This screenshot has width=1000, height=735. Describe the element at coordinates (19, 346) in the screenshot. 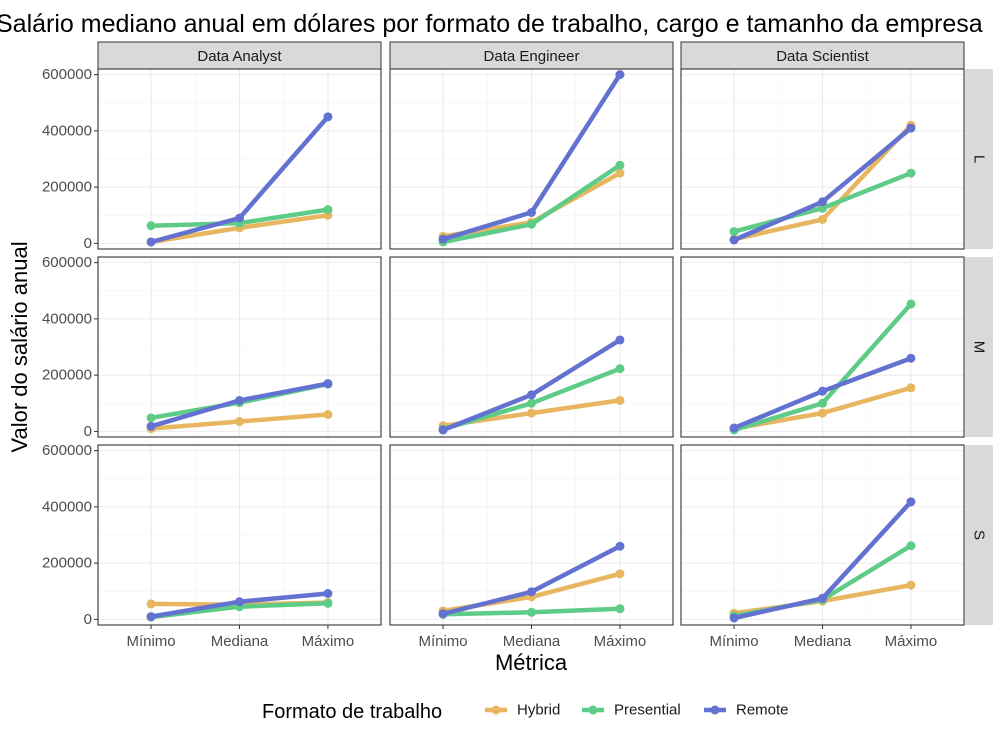

I see `y-axis-title: Valor do salário anual` at that location.